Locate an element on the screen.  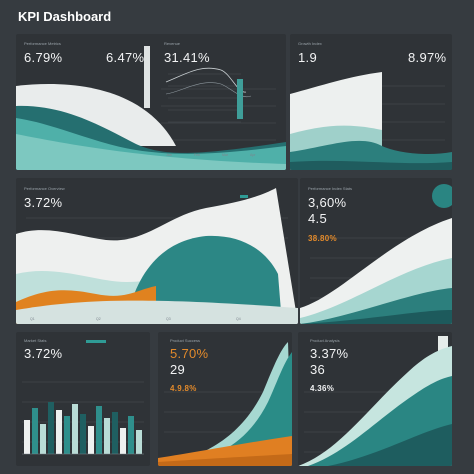
panel-8-caption: Product Analysis is located at coordinates (325, 340).